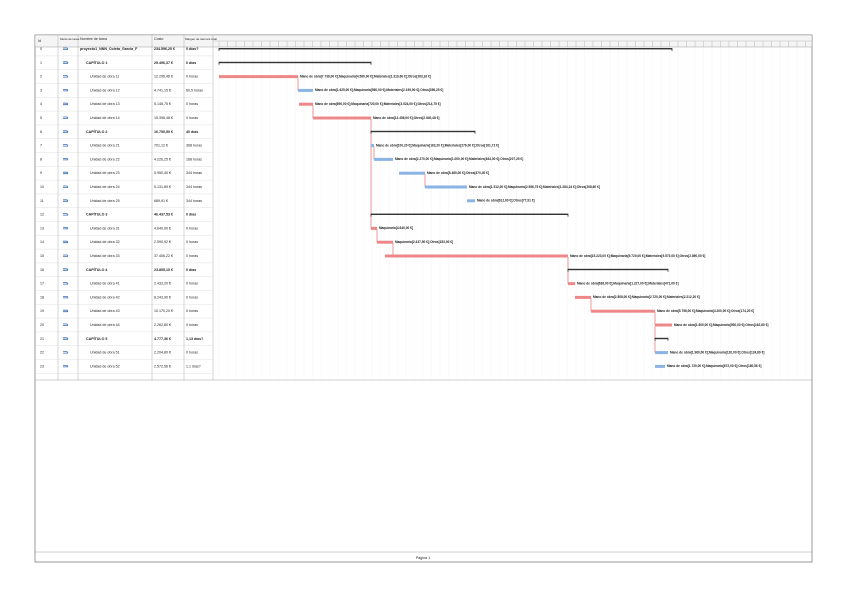 Image resolution: width=848 pixels, height=599 pixels. I want to click on task-name: Unidad de obra 44, so click(105, 325).